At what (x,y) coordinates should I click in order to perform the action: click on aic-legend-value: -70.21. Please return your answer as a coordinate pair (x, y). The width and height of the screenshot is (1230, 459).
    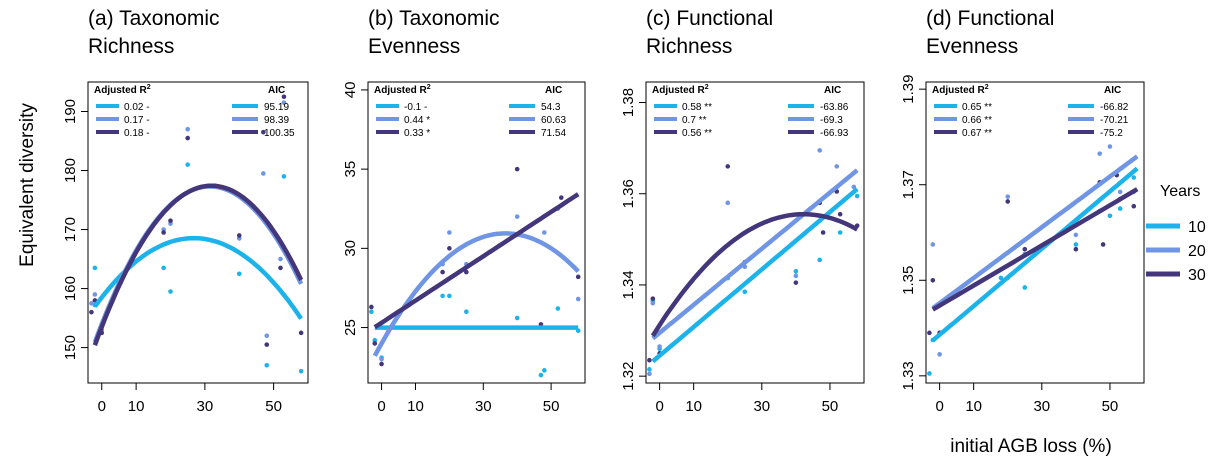
    Looking at the image, I should click on (1114, 120).